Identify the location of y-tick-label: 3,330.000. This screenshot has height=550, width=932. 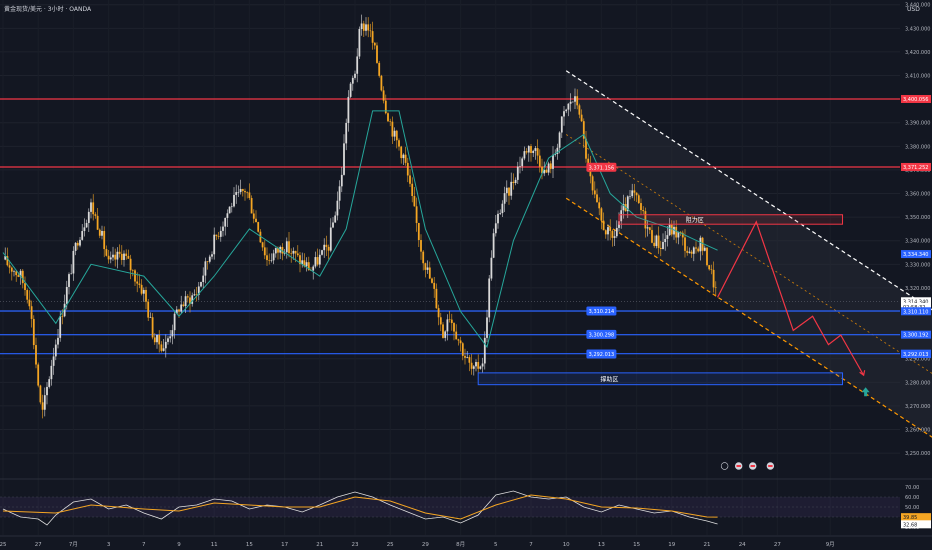
(917, 265).